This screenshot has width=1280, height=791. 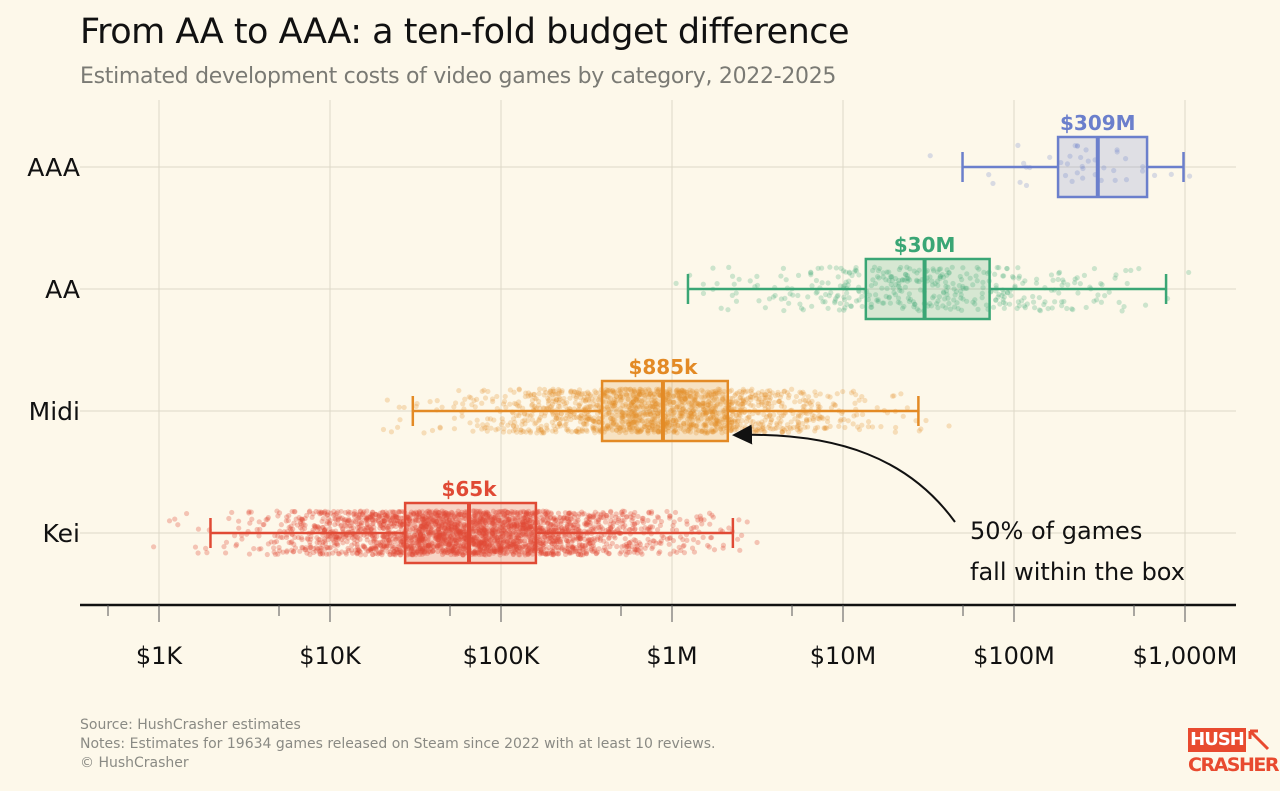 What do you see at coordinates (1098, 123) in the screenshot?
I see `median-label: $309M` at bounding box center [1098, 123].